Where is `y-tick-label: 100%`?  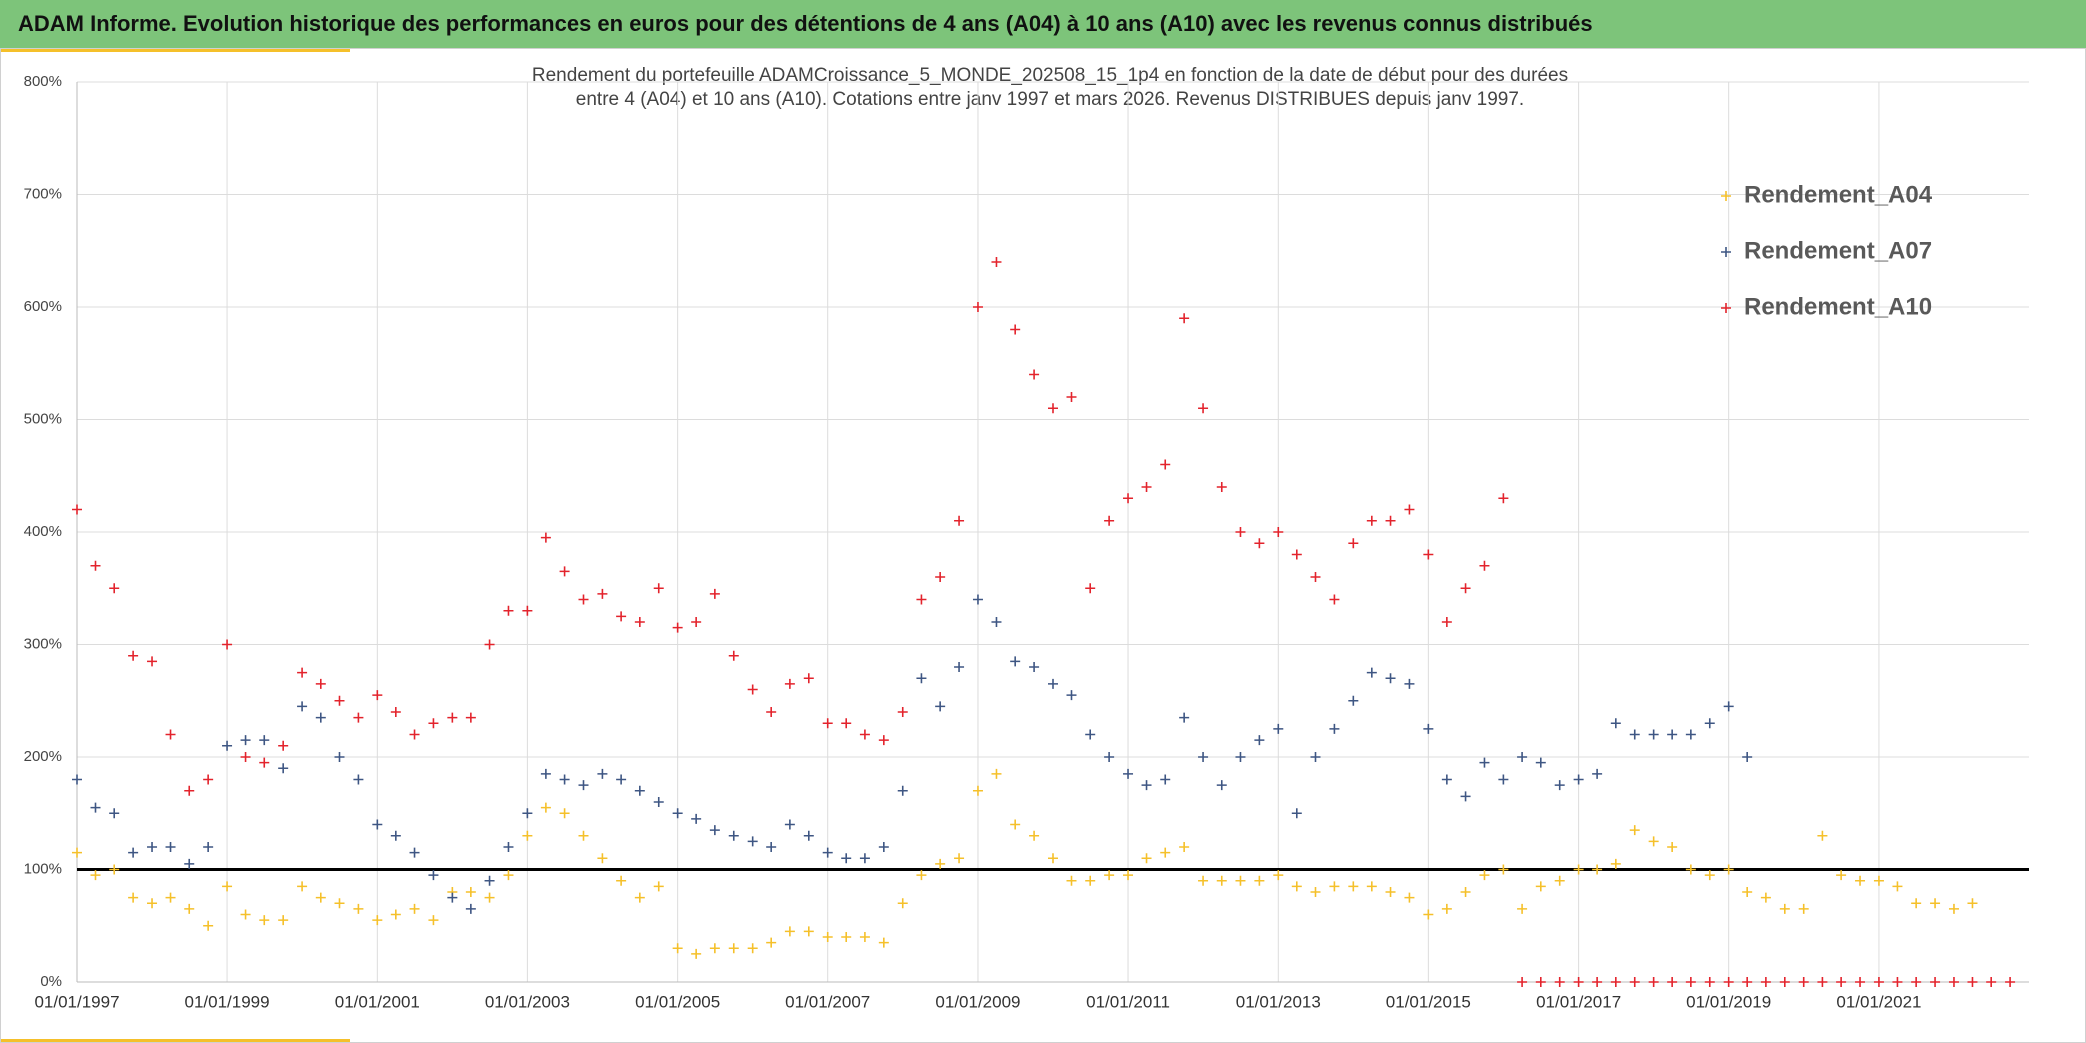
y-tick-label: 100% is located at coordinates (43, 868).